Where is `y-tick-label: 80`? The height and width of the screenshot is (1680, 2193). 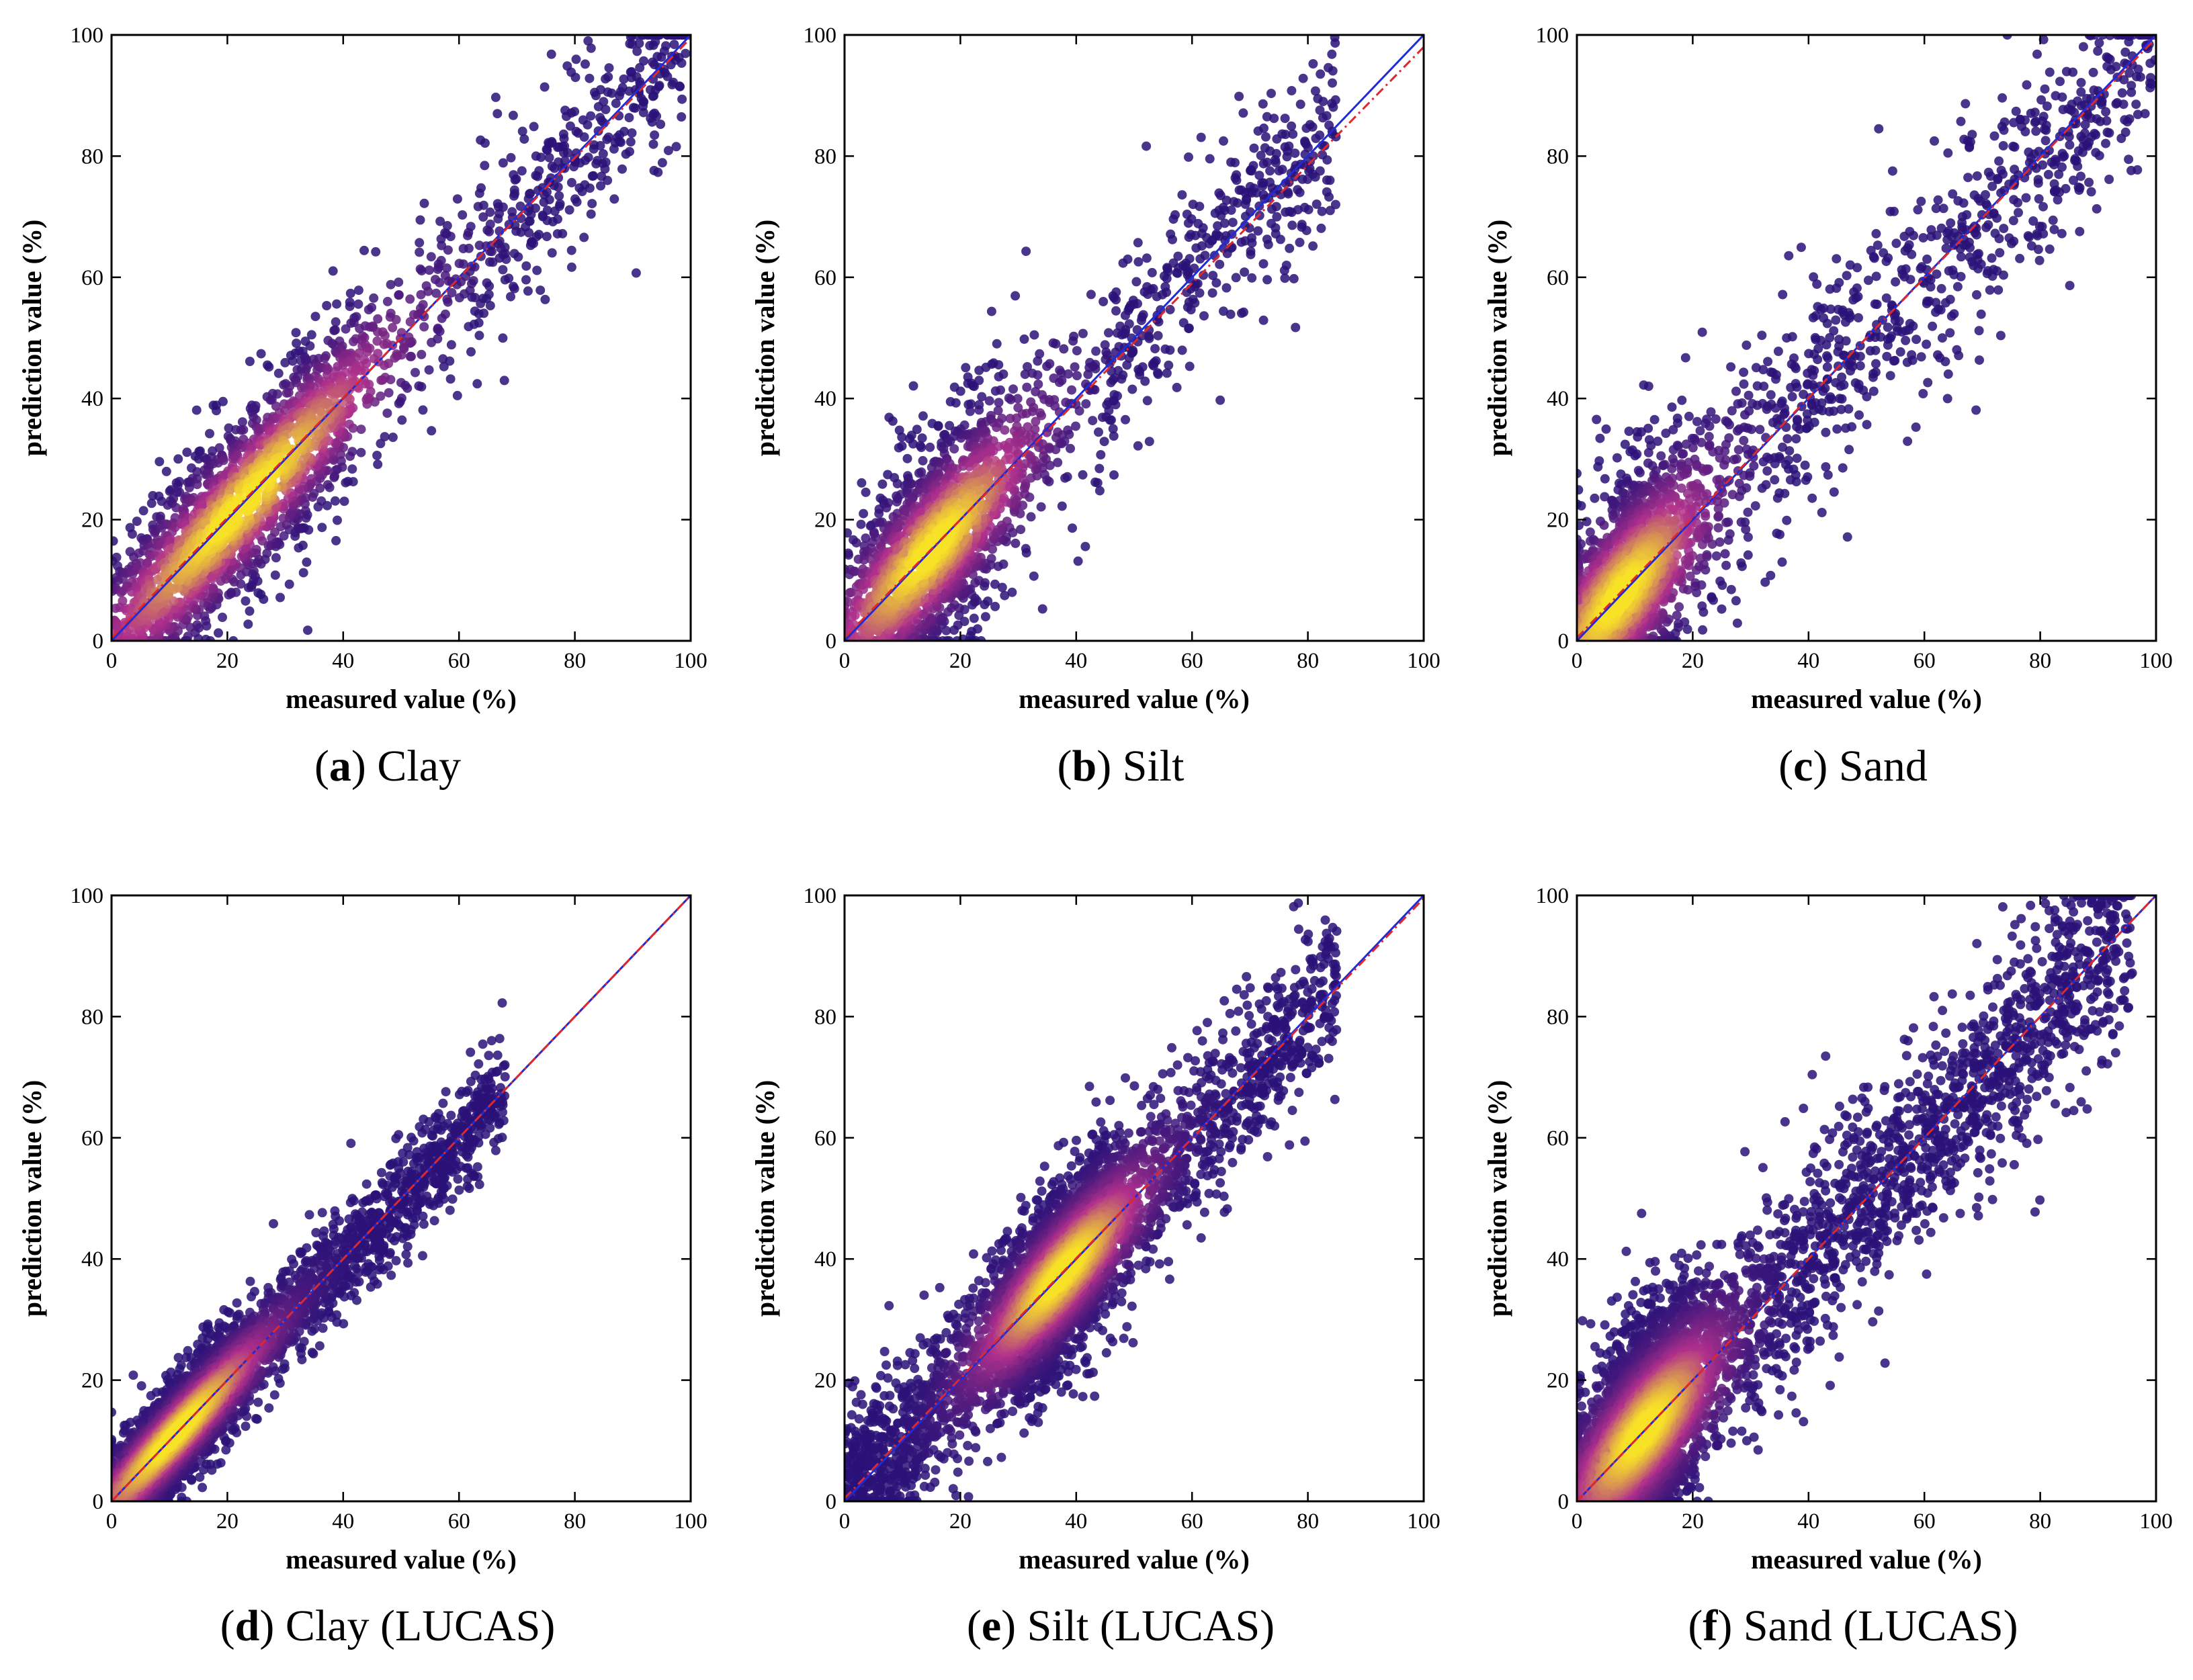
y-tick-label: 80 is located at coordinates (825, 156).